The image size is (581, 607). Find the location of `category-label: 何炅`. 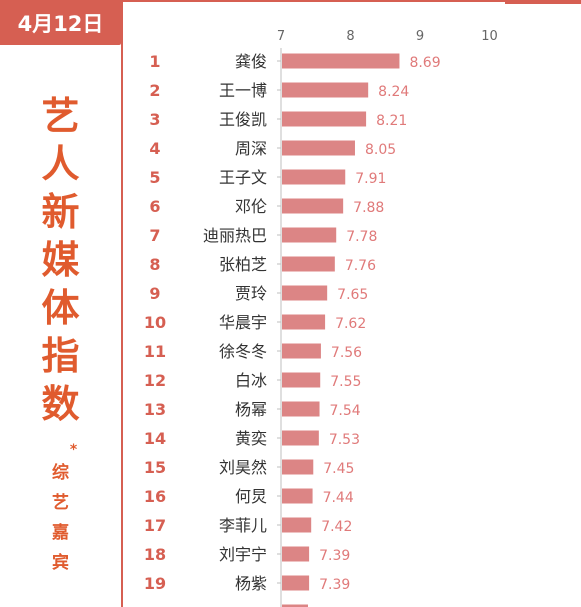

category-label: 何炅 is located at coordinates (251, 496).